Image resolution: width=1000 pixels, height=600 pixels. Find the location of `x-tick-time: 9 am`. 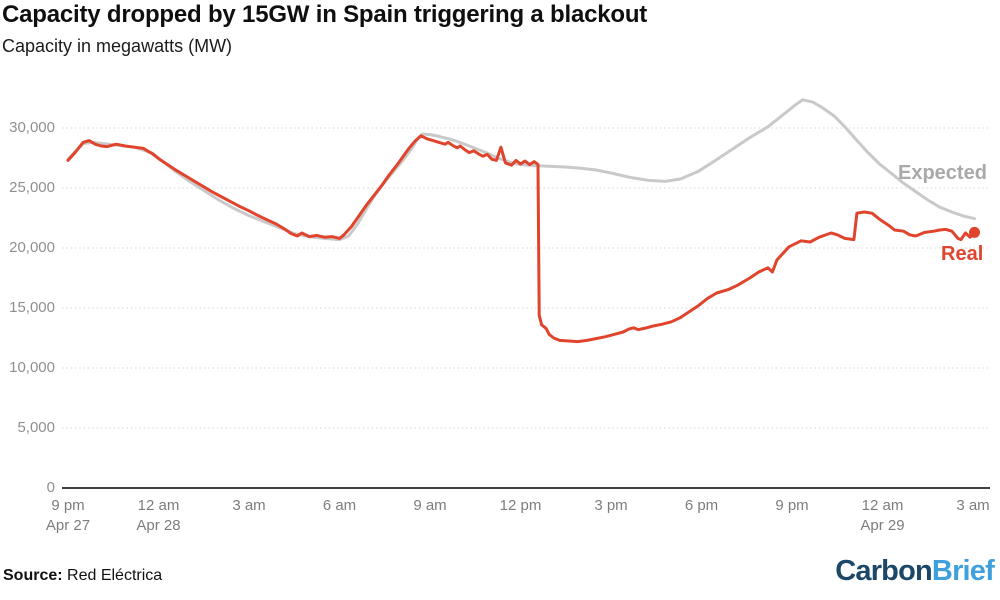

x-tick-time: 9 am is located at coordinates (430, 505).